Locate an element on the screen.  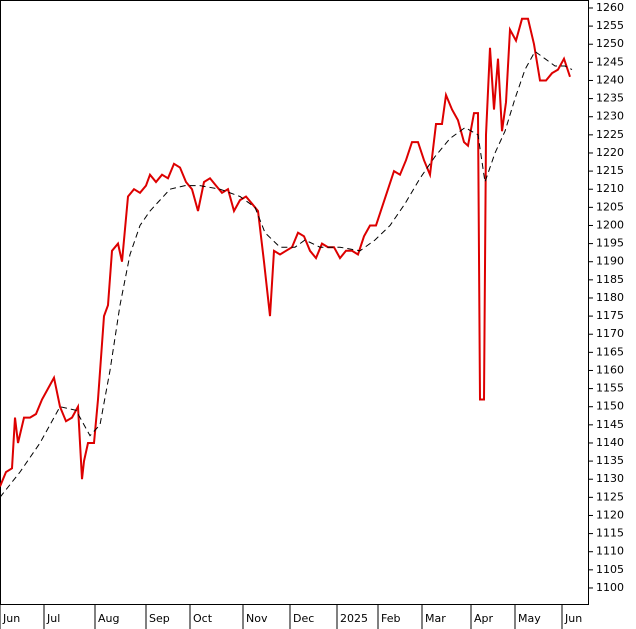
x-tick-label: Nov is located at coordinates (257, 618).